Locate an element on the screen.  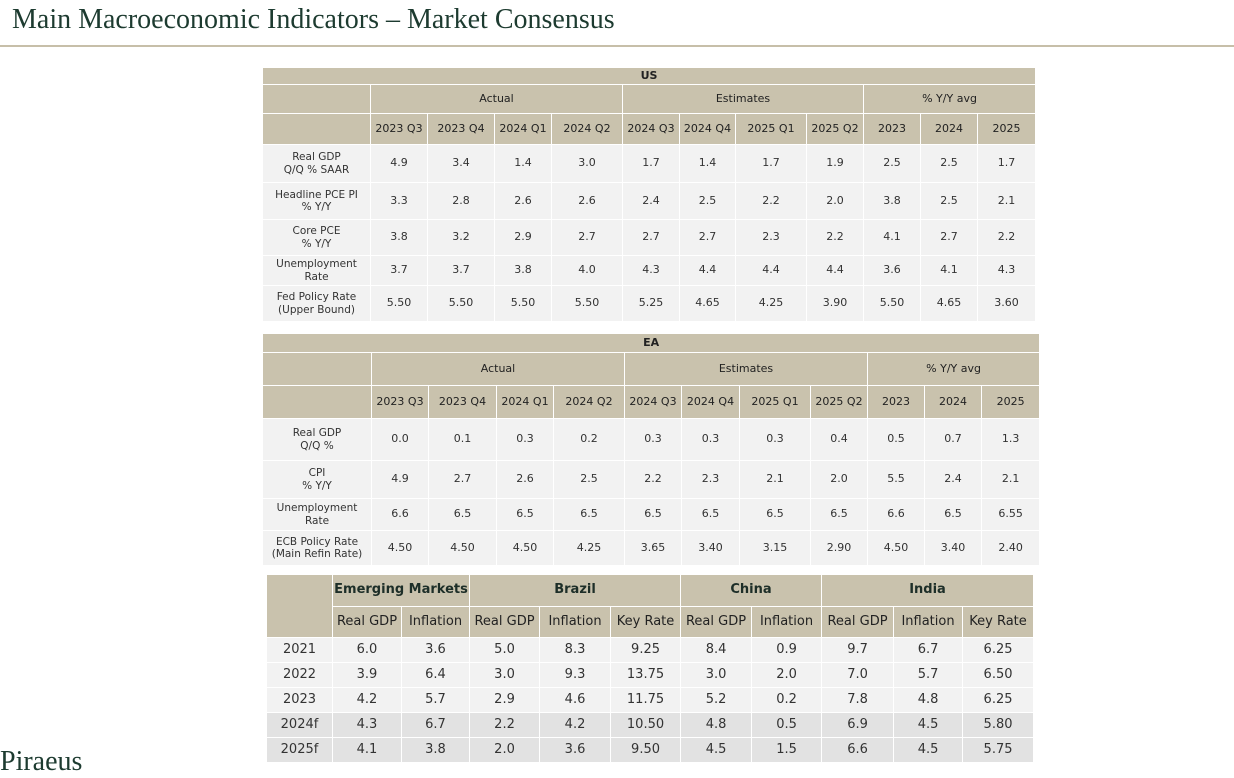
value-cell: 3.40 is located at coordinates (710, 548).